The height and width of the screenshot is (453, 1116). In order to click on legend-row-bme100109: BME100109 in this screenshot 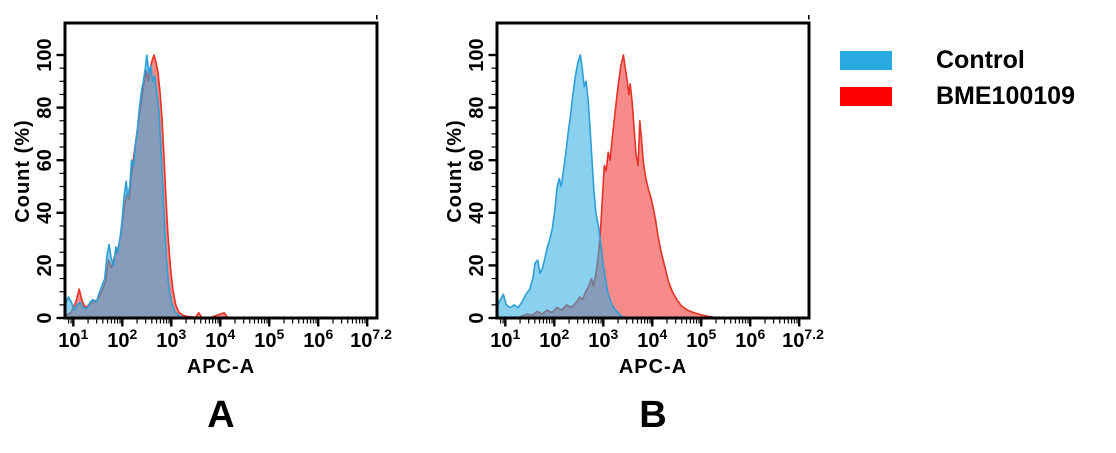, I will do `click(957, 96)`.